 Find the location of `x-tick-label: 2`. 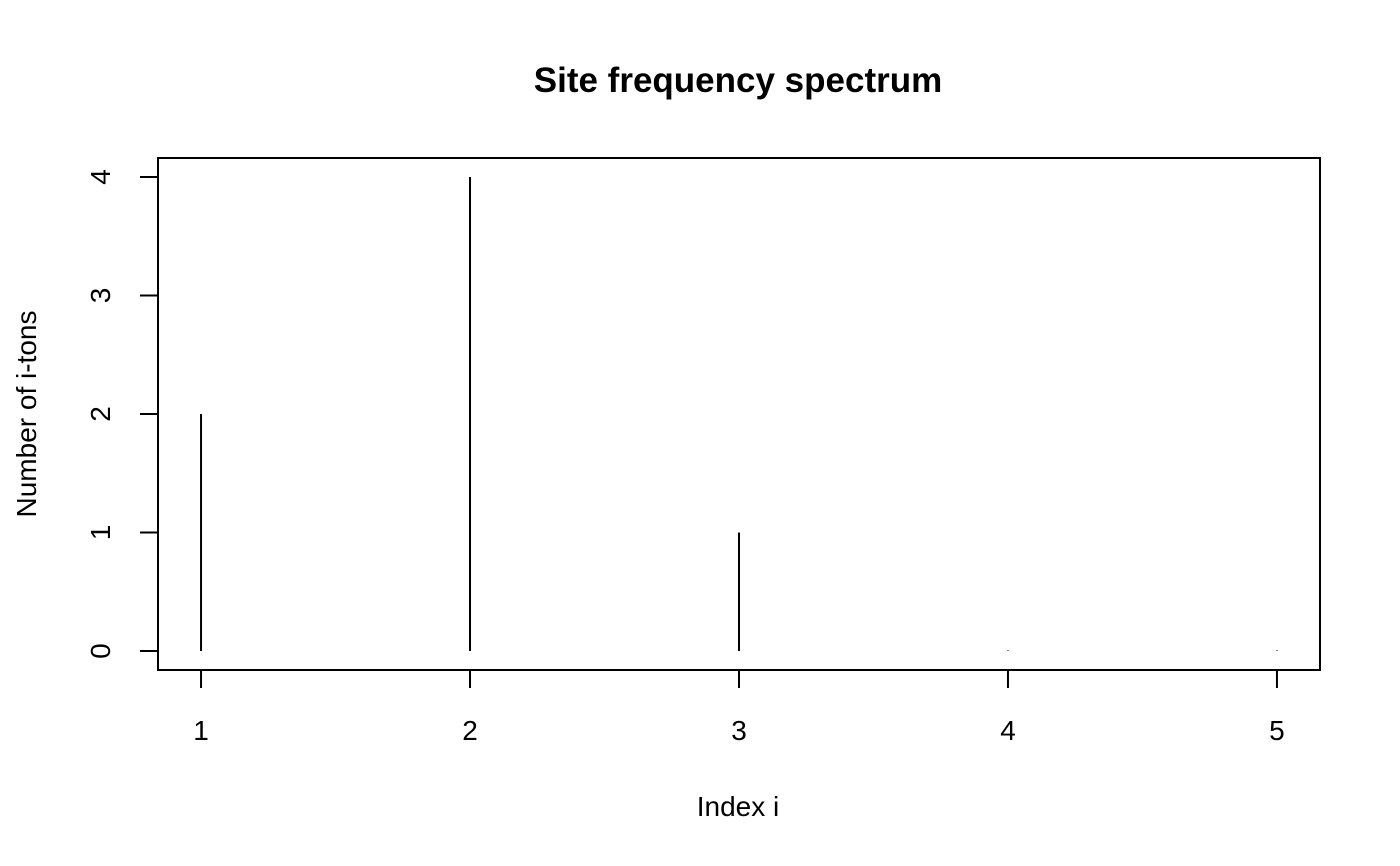

x-tick-label: 2 is located at coordinates (470, 730).